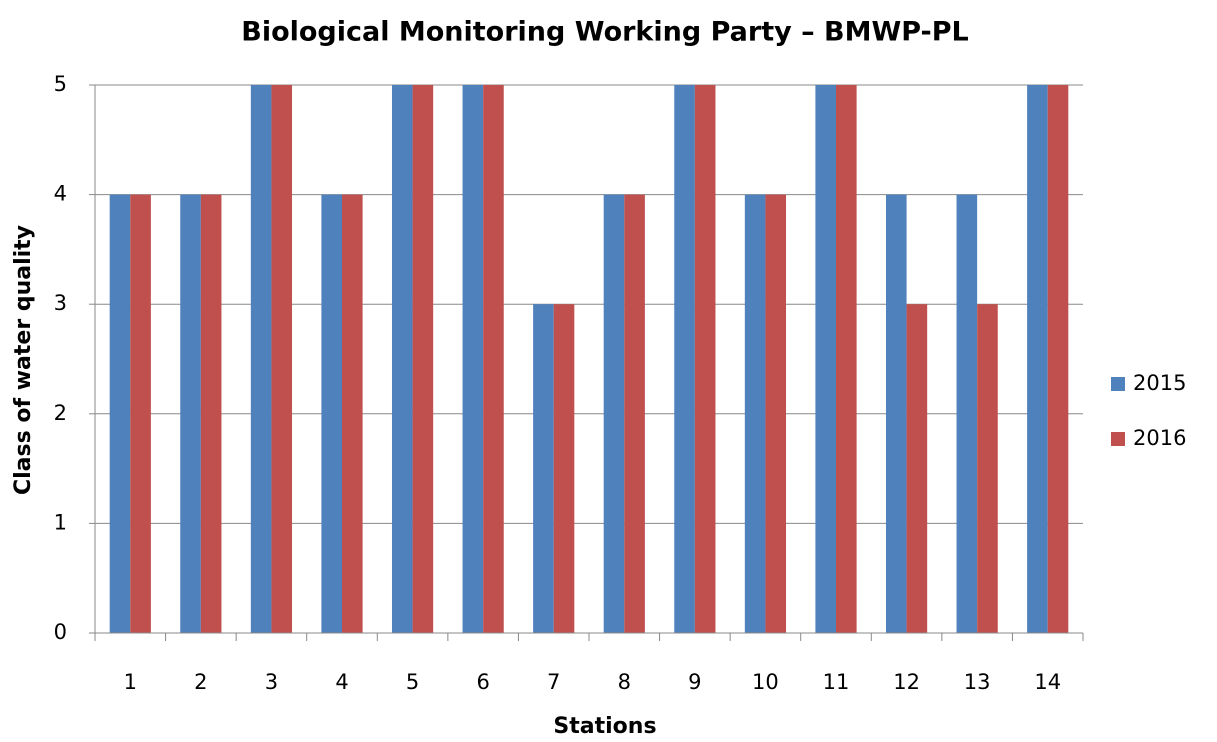 This screenshot has width=1217, height=742. What do you see at coordinates (624, 682) in the screenshot?
I see `x-tick-label: 8` at bounding box center [624, 682].